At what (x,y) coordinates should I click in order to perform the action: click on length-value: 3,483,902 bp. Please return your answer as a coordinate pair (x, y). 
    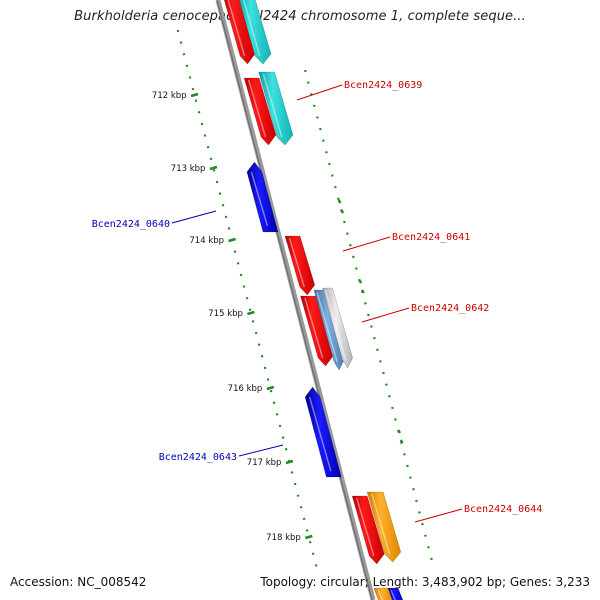
    Looking at the image, I should click on (461, 582).